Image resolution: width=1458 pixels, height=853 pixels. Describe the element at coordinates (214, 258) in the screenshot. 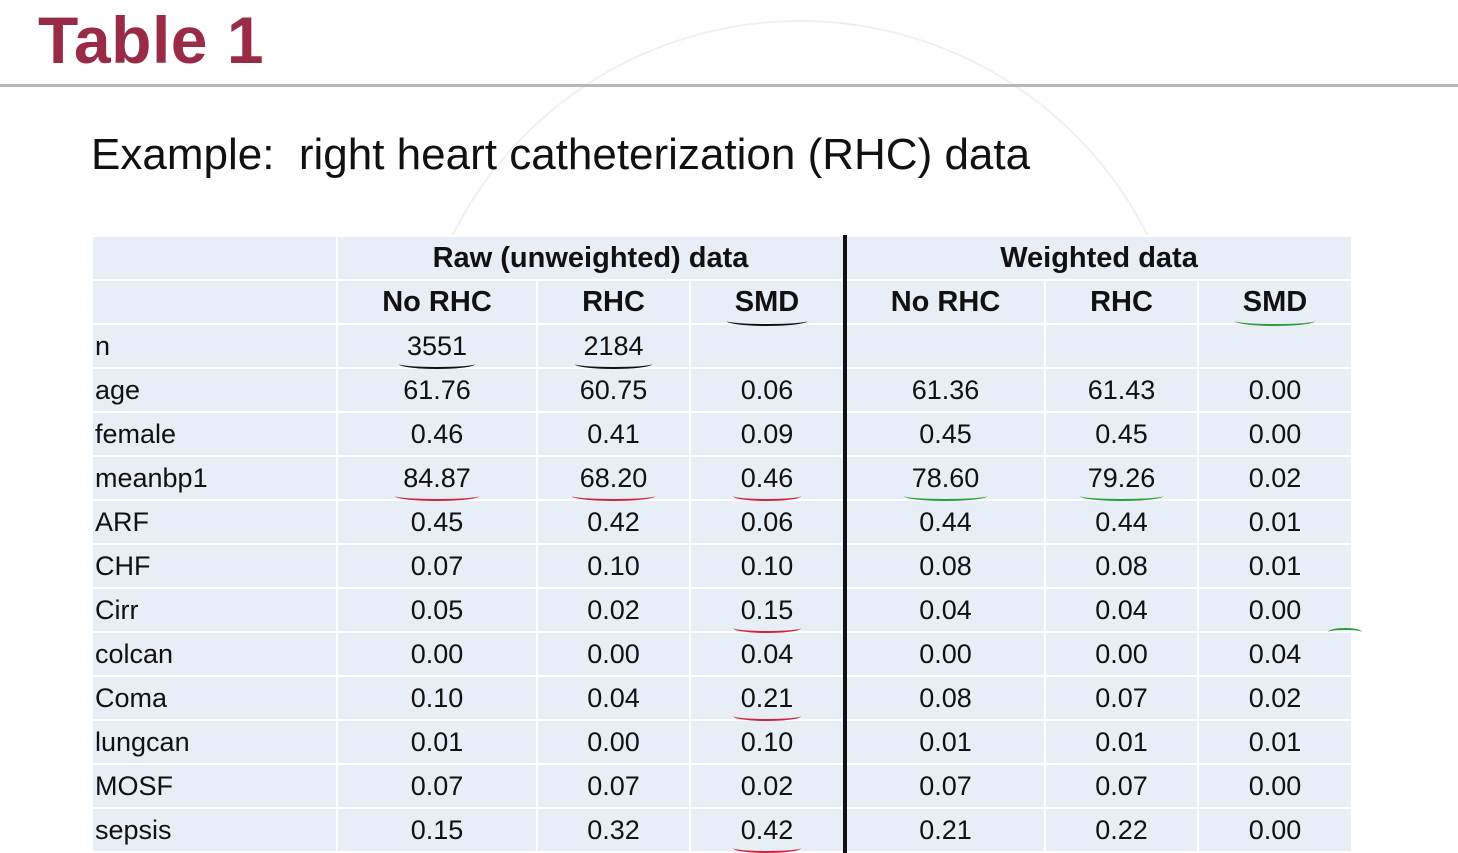

I see `corner-cell` at that location.